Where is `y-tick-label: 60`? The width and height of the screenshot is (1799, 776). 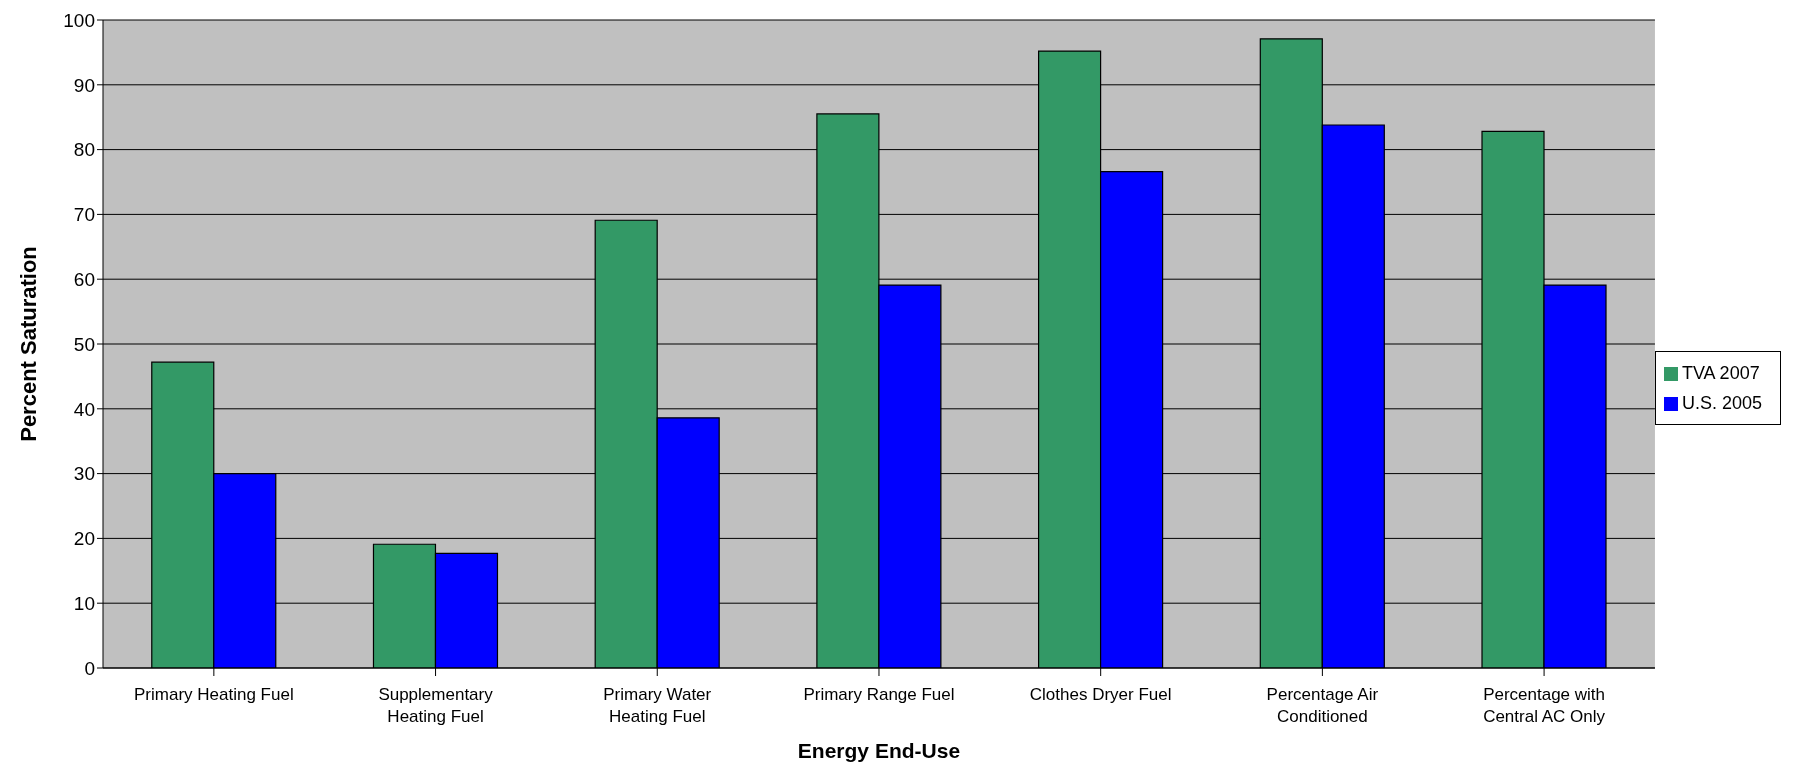 y-tick-label: 60 is located at coordinates (84, 279).